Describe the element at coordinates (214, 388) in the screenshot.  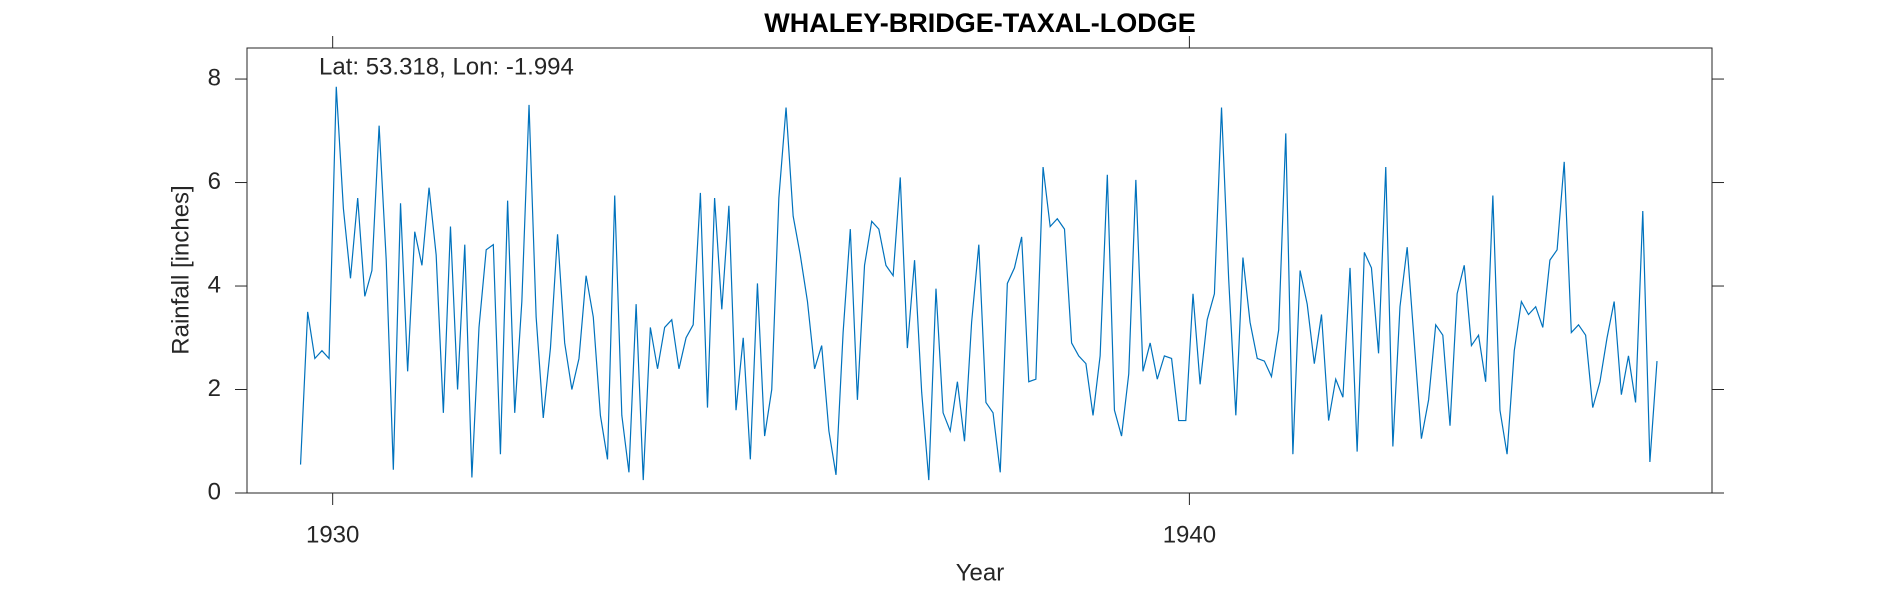
I see `y-tick-label: 2` at that location.